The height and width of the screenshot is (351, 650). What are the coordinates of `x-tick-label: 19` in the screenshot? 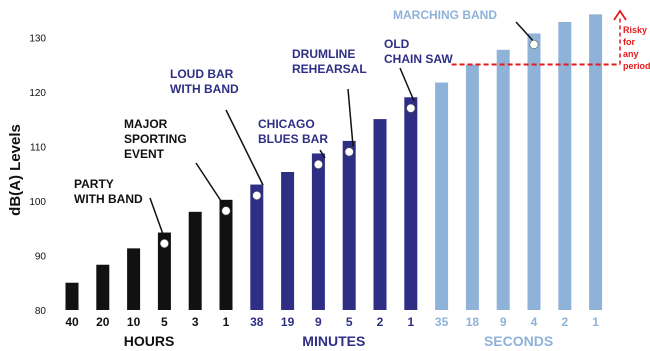 It's located at (288, 322).